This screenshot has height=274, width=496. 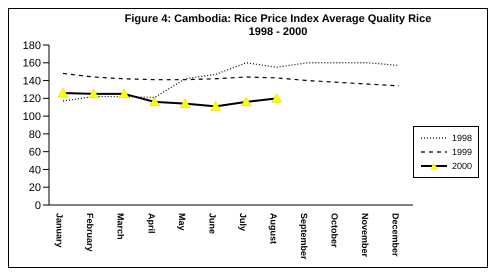 What do you see at coordinates (273, 228) in the screenshot?
I see `x-tick-label: August` at bounding box center [273, 228].